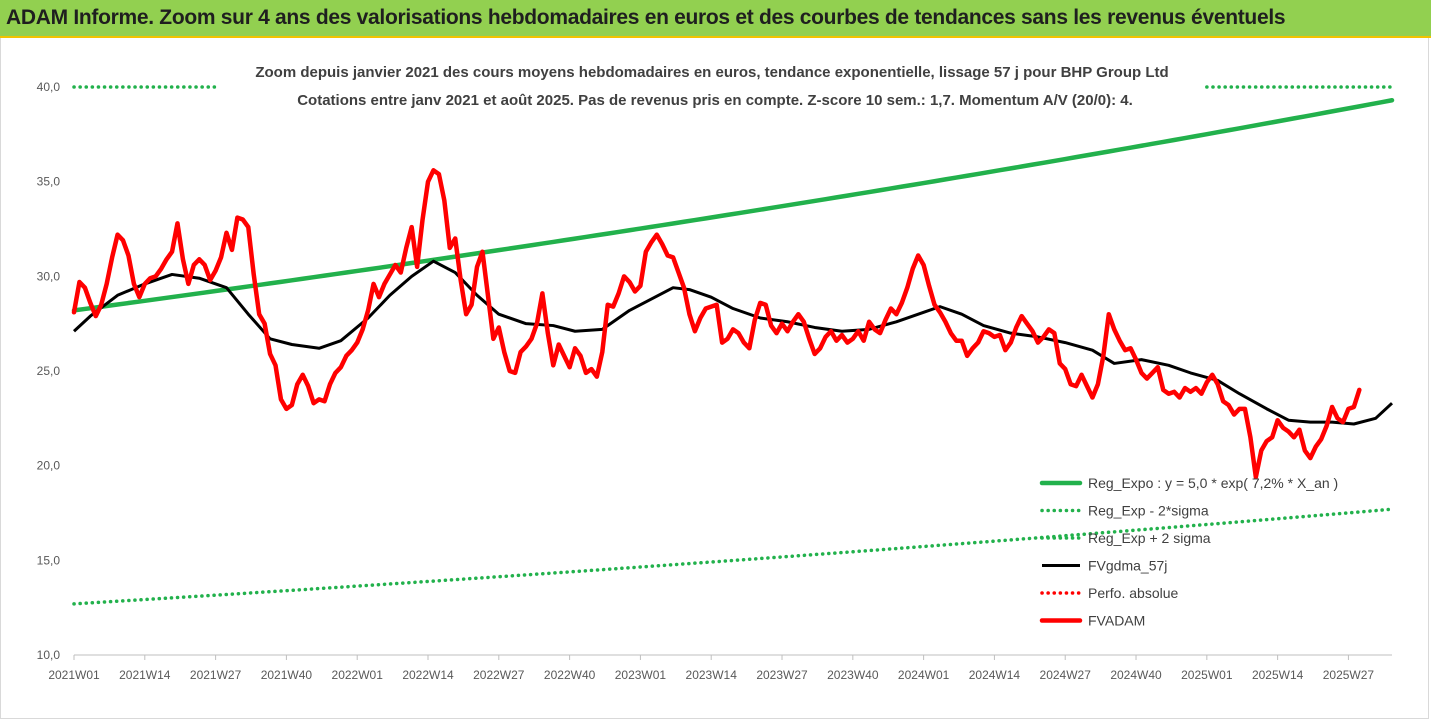 The image size is (1431, 726). Describe the element at coordinates (49, 466) in the screenshot. I see `y-tick-label: 20,0` at that location.